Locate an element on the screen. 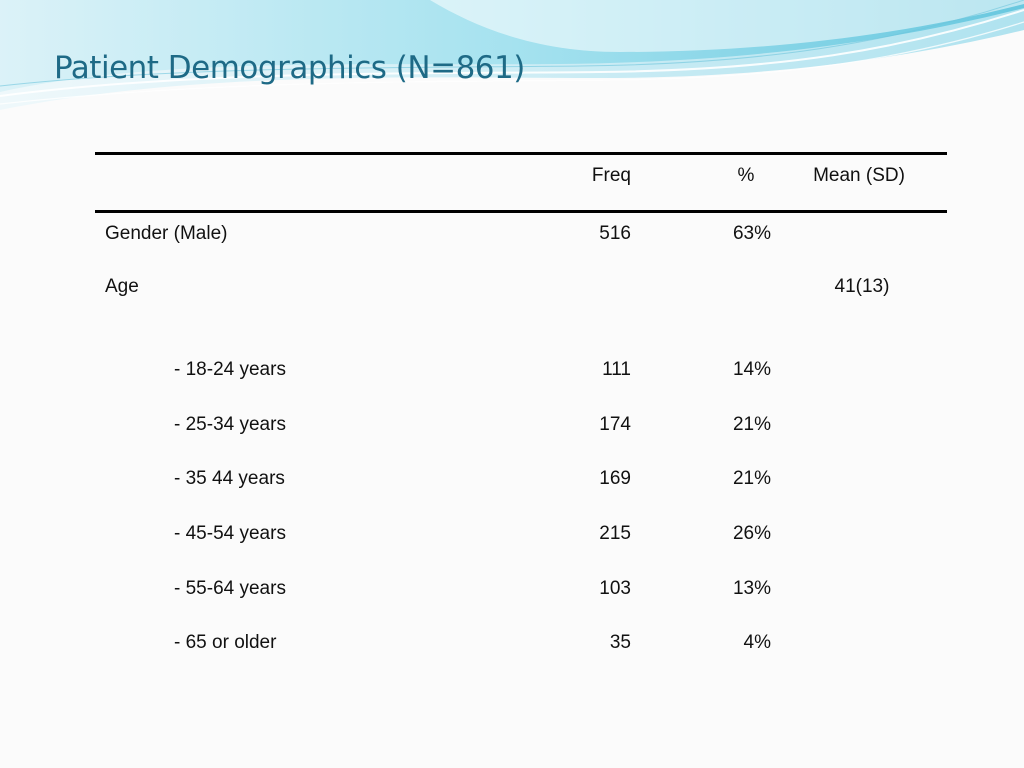  row-percent is located at coordinates (701, 293).